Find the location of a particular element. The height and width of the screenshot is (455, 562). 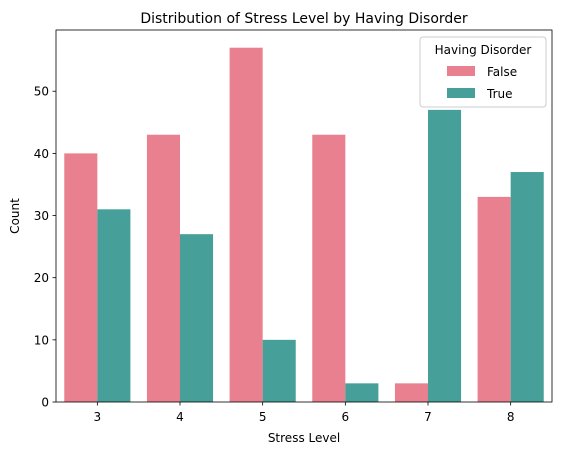

y-tick-label-0: 0 is located at coordinates (45, 403).